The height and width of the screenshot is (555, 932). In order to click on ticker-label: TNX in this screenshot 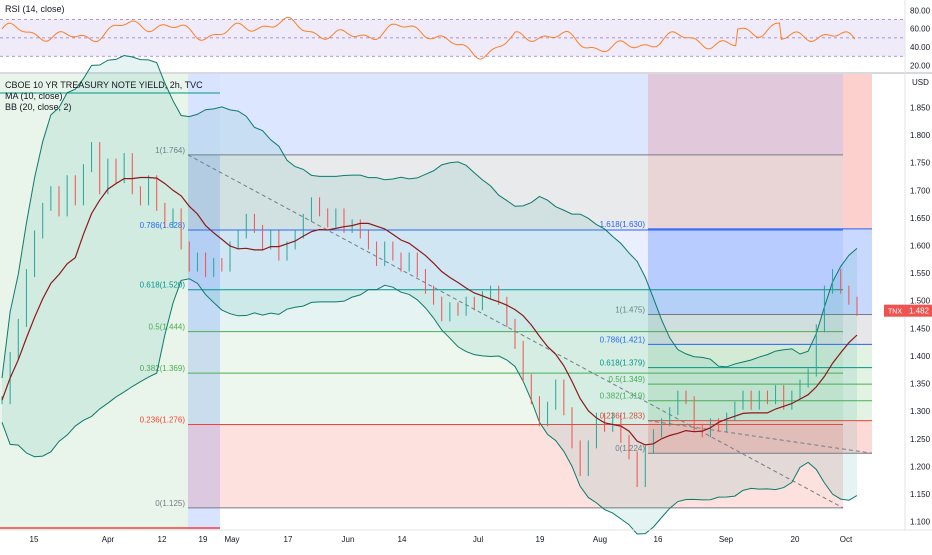, I will do `click(895, 312)`.